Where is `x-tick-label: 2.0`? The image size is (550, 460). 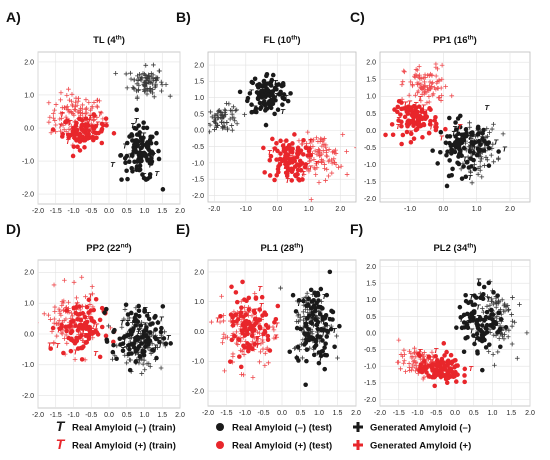
x-tick-label: 2.0 is located at coordinates (530, 413).